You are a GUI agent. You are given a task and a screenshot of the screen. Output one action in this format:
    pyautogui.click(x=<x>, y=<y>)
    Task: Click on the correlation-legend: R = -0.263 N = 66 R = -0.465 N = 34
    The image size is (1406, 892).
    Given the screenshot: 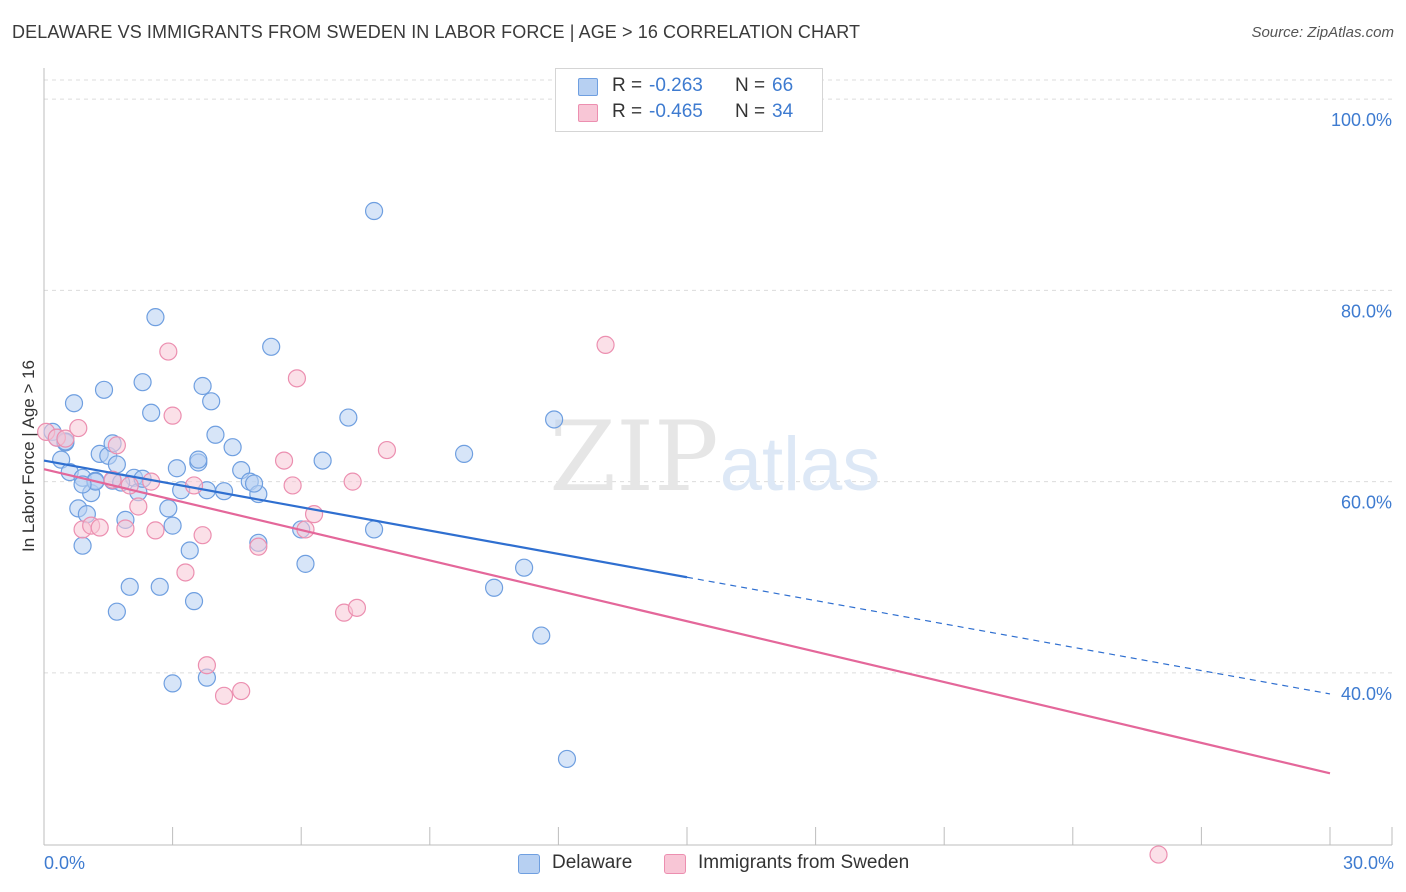 What is the action you would take?
    pyautogui.click(x=689, y=100)
    